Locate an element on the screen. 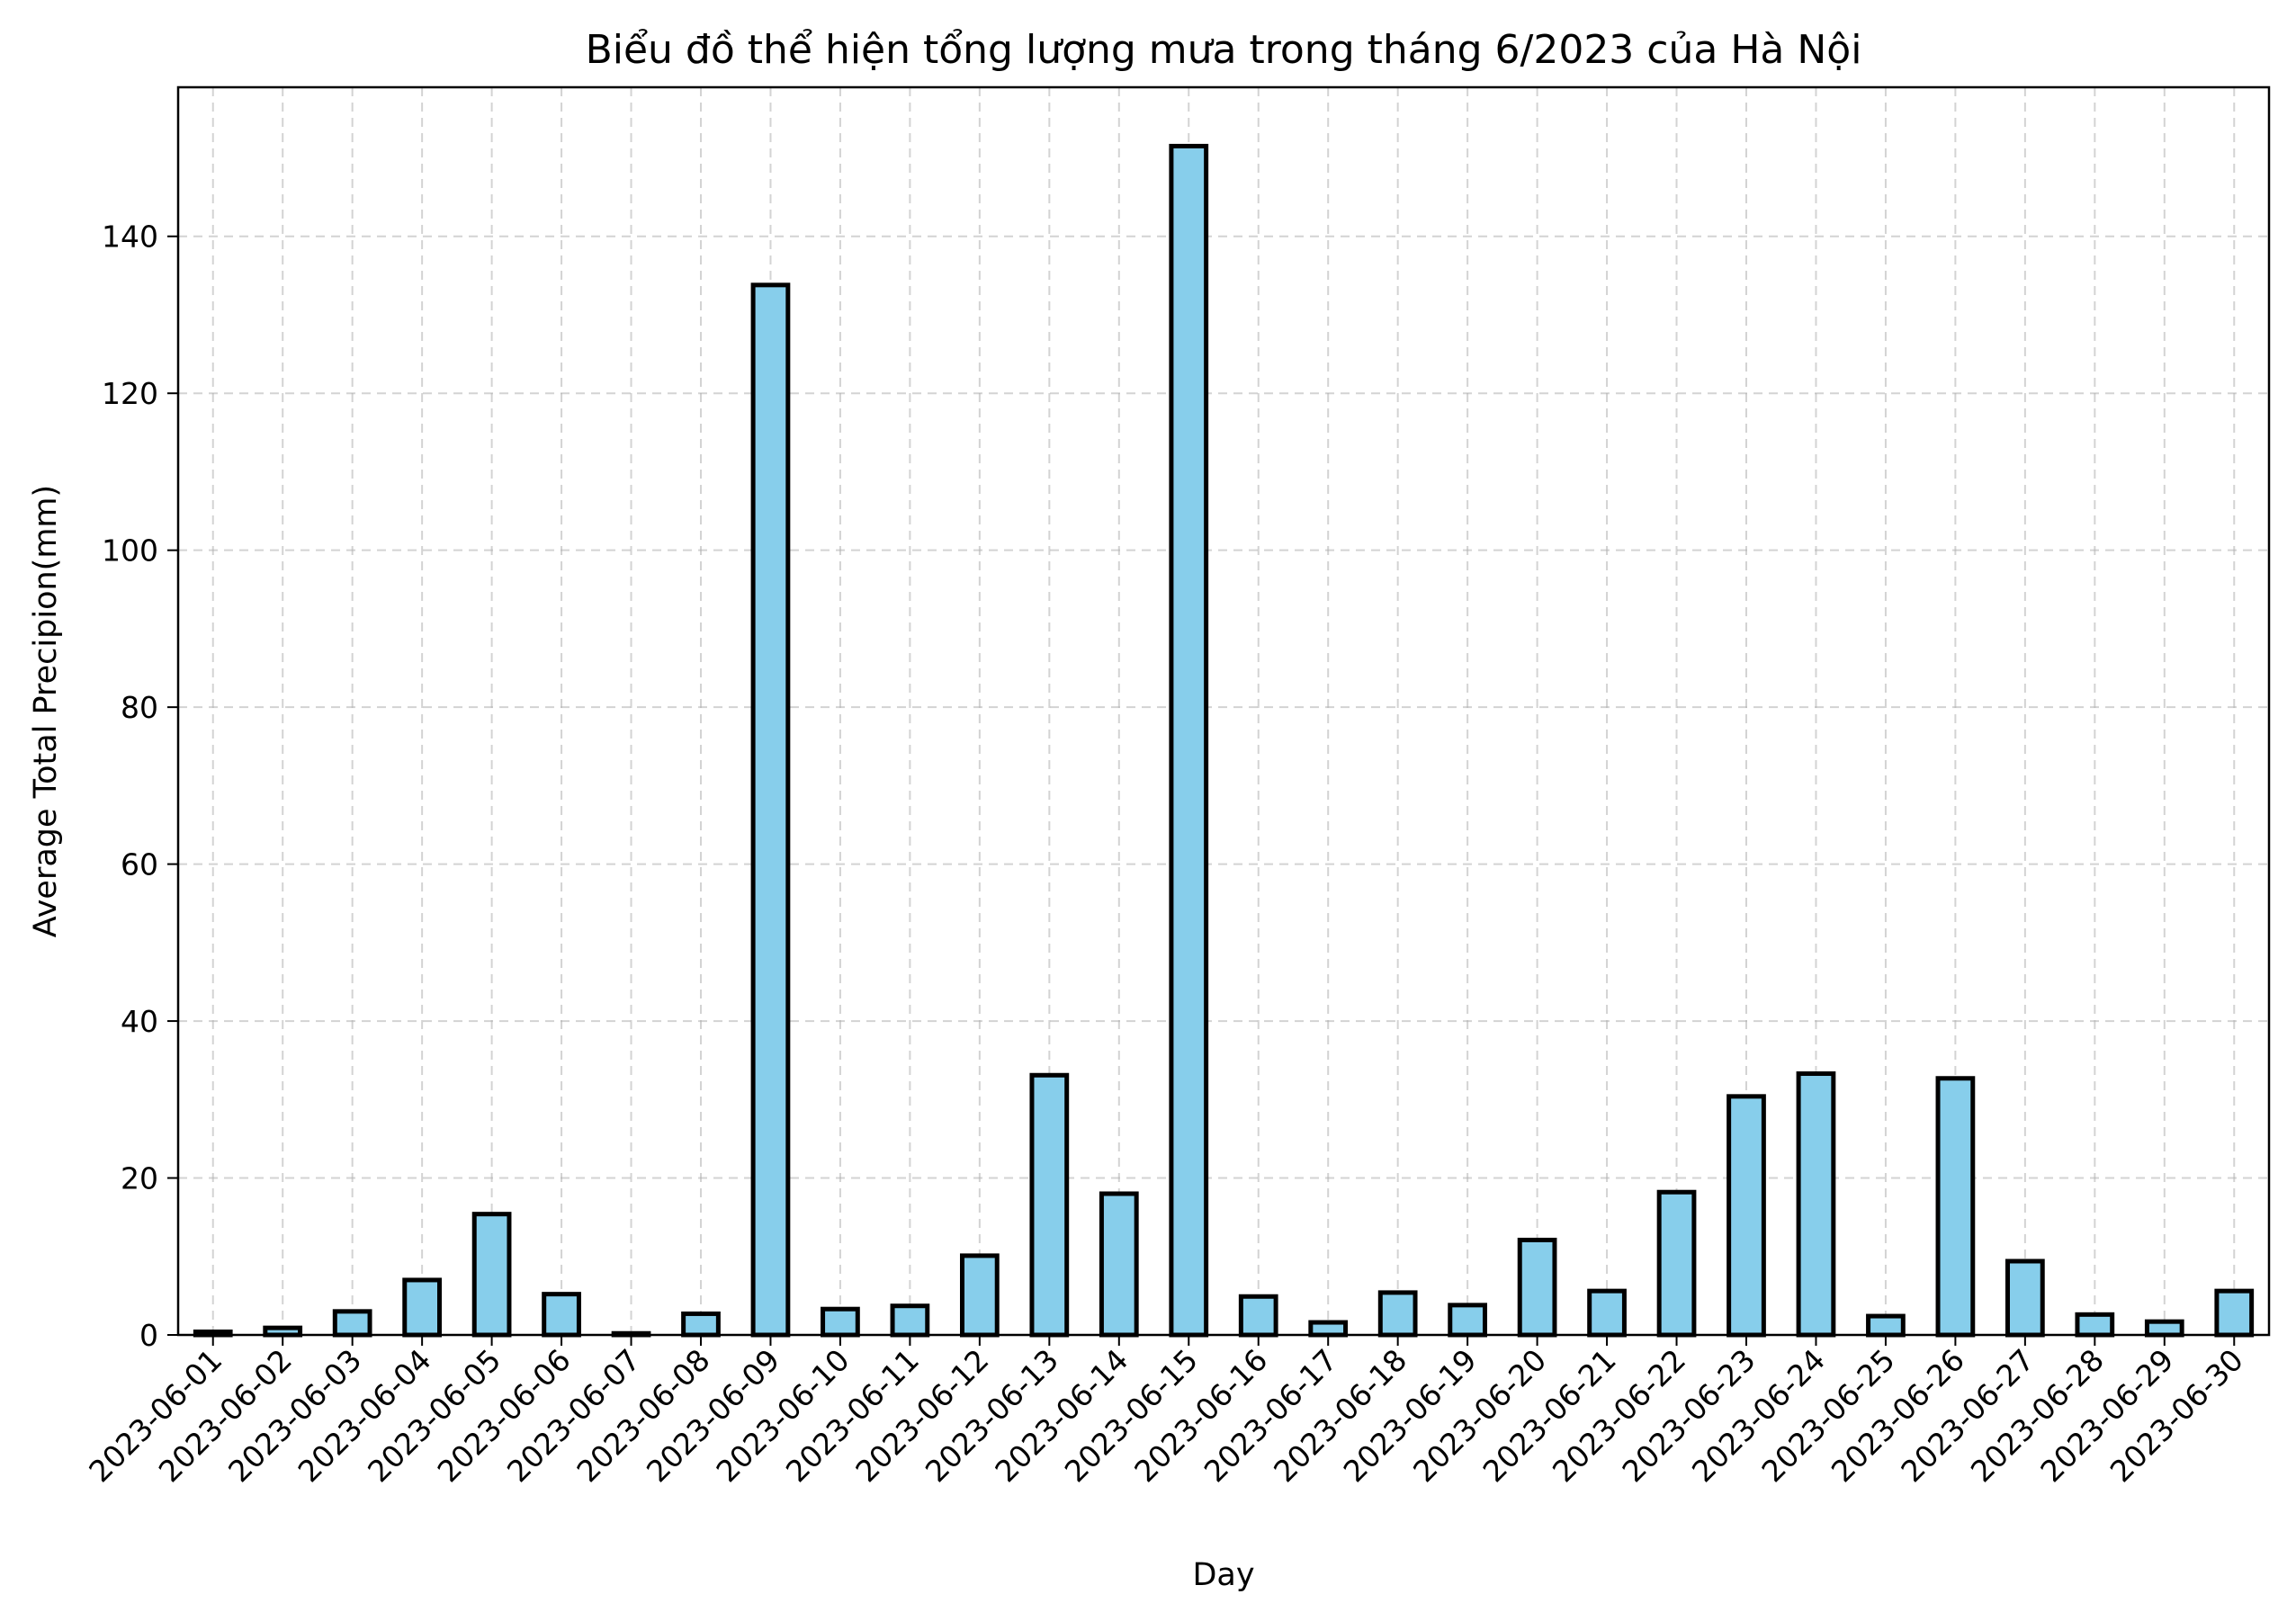 This screenshot has width=2296, height=1621. y-tick-label: 20 is located at coordinates (139, 1178).